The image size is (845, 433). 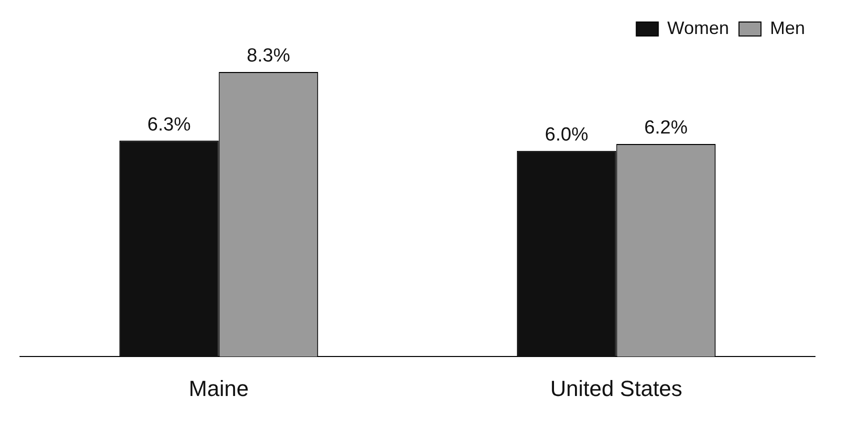 What do you see at coordinates (566, 135) in the screenshot?
I see `data-label: 6.0%` at bounding box center [566, 135].